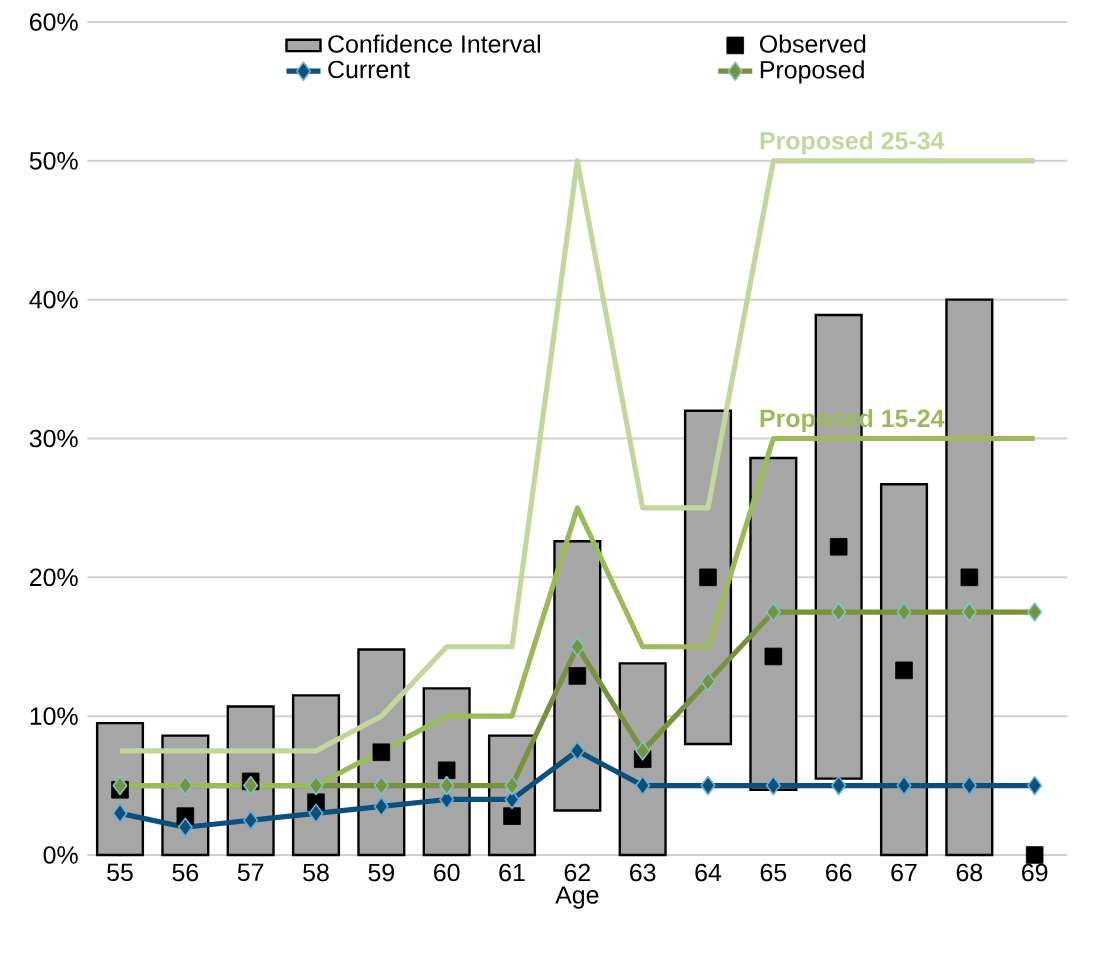  What do you see at coordinates (316, 872) in the screenshot?
I see `x-tick-label: 58` at bounding box center [316, 872].